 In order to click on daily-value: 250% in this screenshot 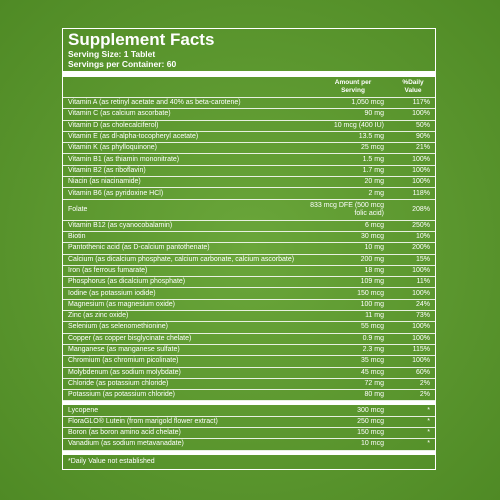, I will do `click(421, 225)`.